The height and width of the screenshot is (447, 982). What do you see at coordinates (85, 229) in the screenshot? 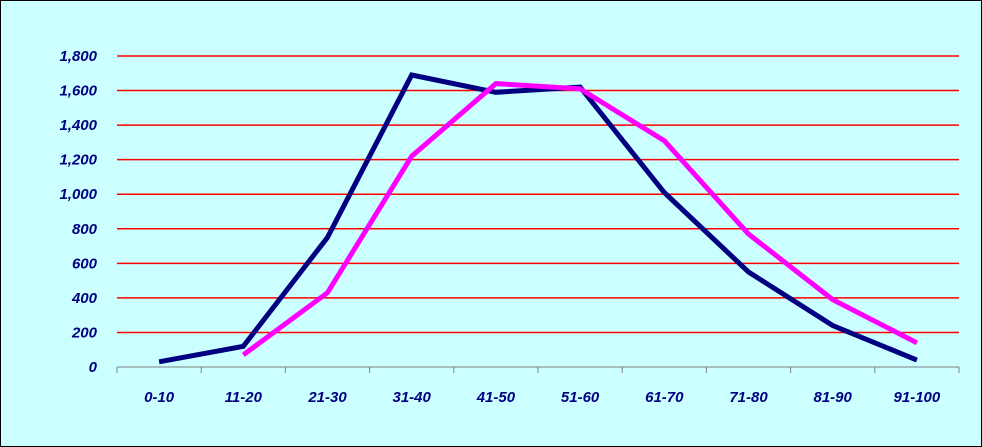
I see `y-tick-label: 800` at bounding box center [85, 229].